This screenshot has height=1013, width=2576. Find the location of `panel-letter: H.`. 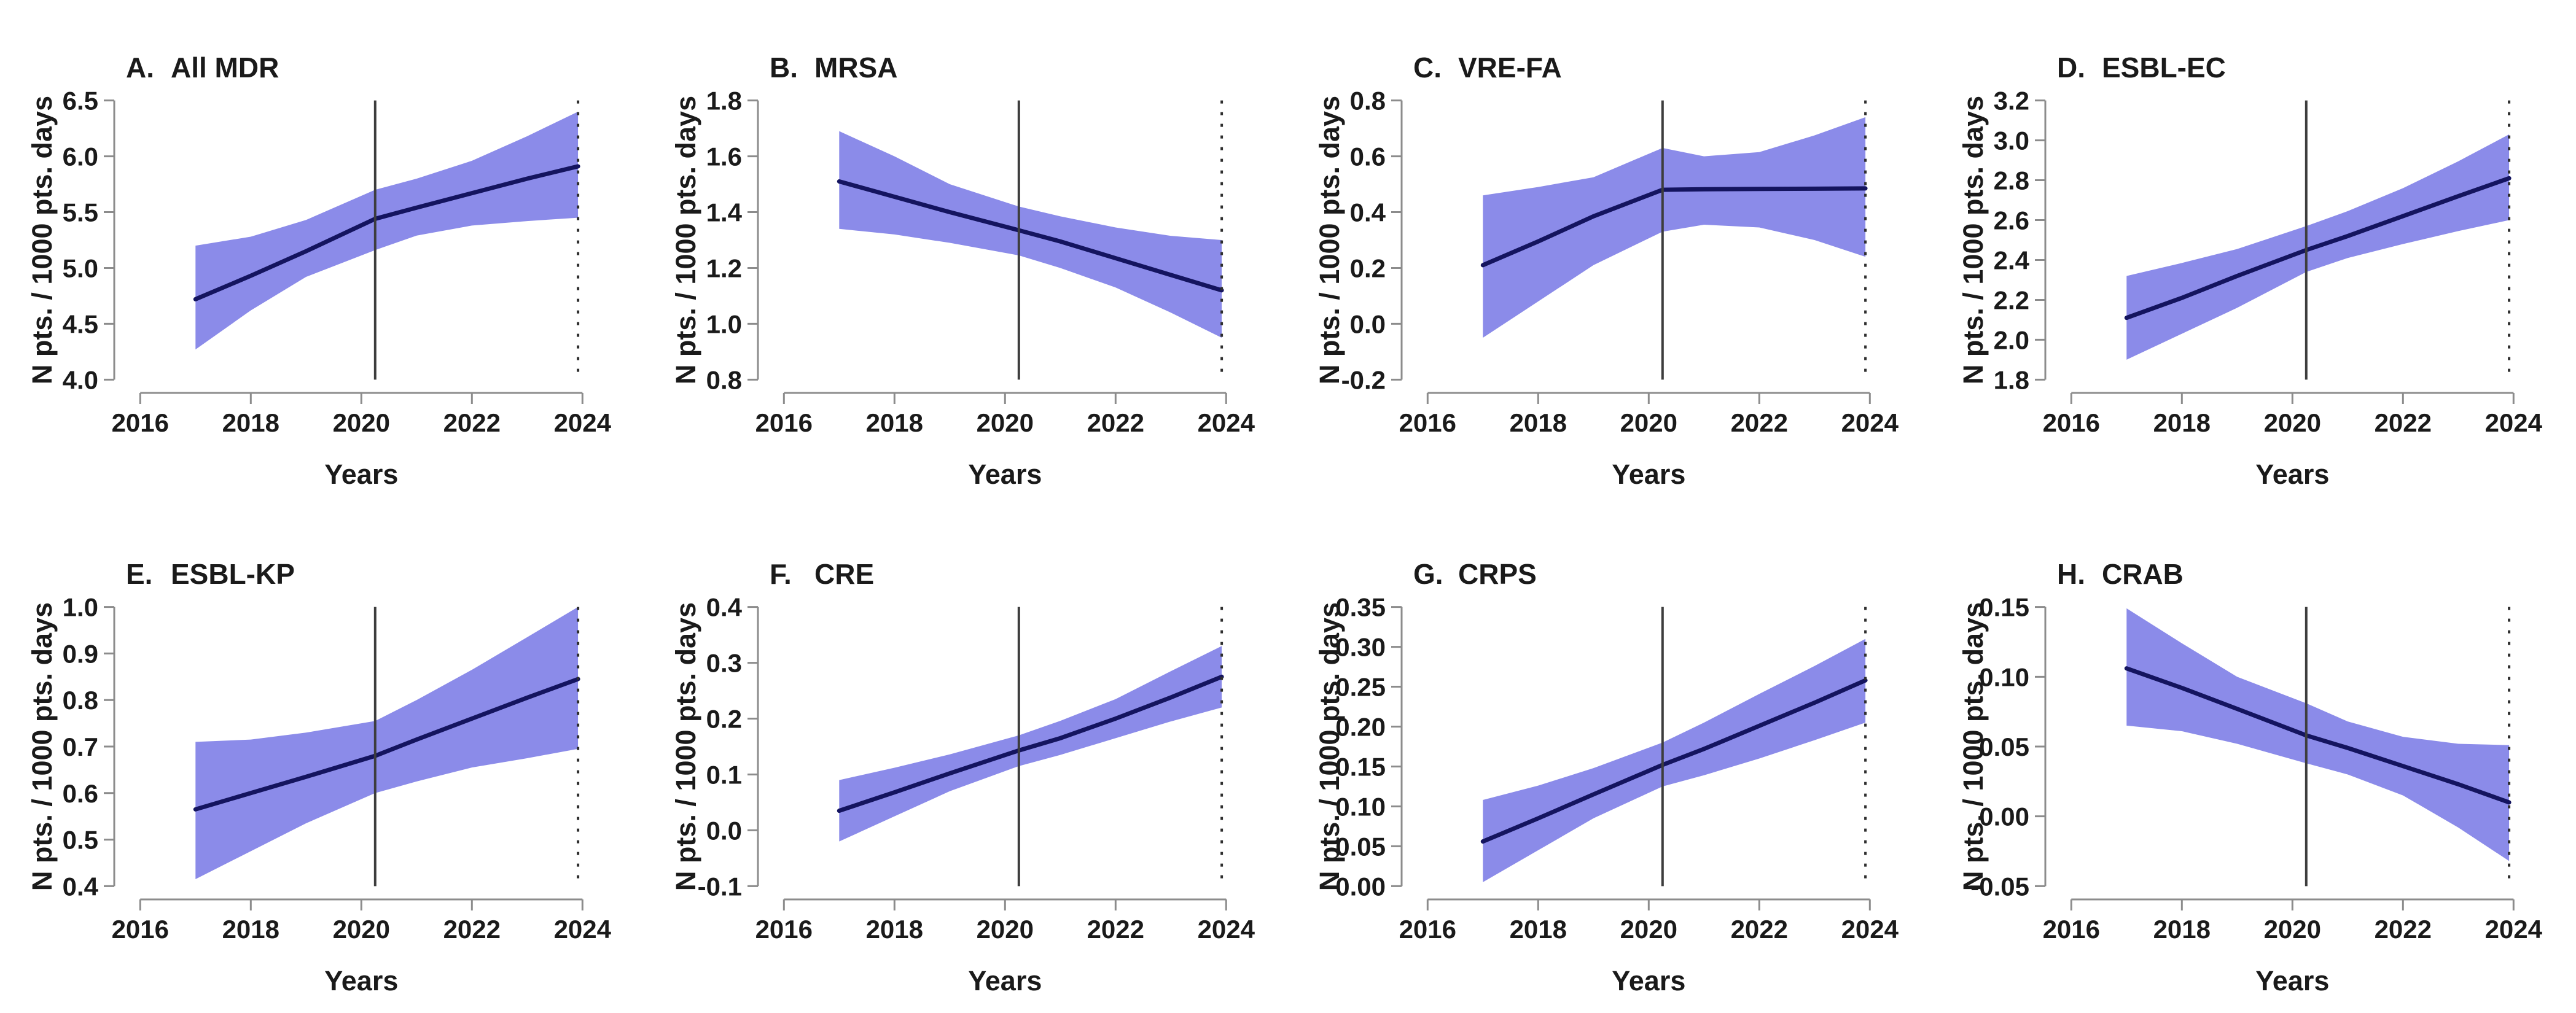

panel-letter: H. is located at coordinates (2071, 574).